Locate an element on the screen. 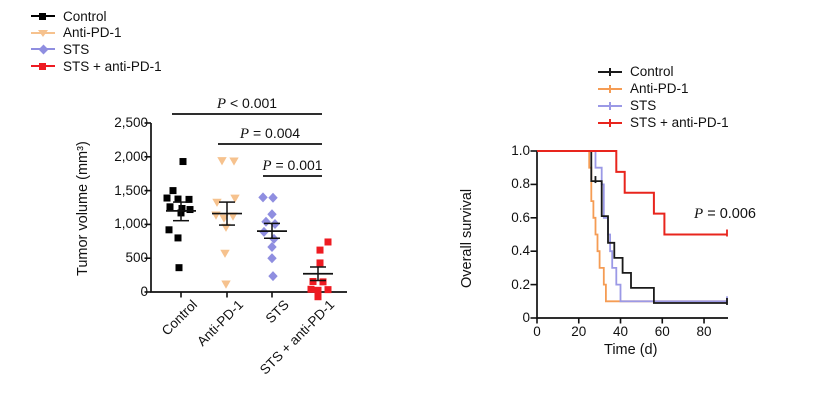  right-y-tick-label: 0.2 is located at coordinates (520, 284).